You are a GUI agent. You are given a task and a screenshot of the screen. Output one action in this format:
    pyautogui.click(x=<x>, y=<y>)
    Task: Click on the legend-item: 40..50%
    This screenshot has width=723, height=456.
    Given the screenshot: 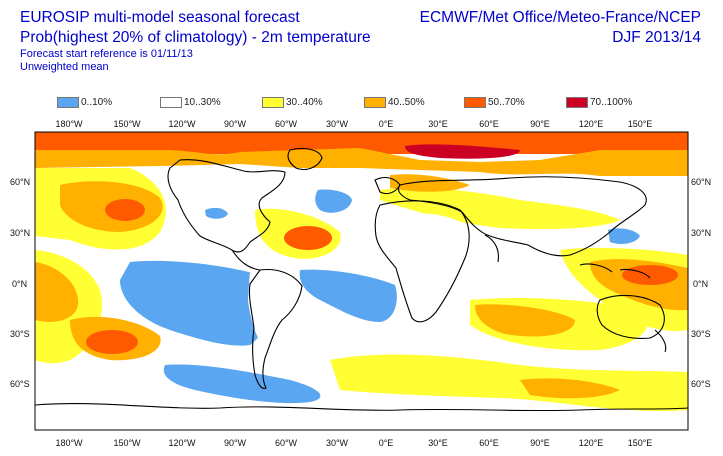 What is the action you would take?
    pyautogui.click(x=394, y=102)
    